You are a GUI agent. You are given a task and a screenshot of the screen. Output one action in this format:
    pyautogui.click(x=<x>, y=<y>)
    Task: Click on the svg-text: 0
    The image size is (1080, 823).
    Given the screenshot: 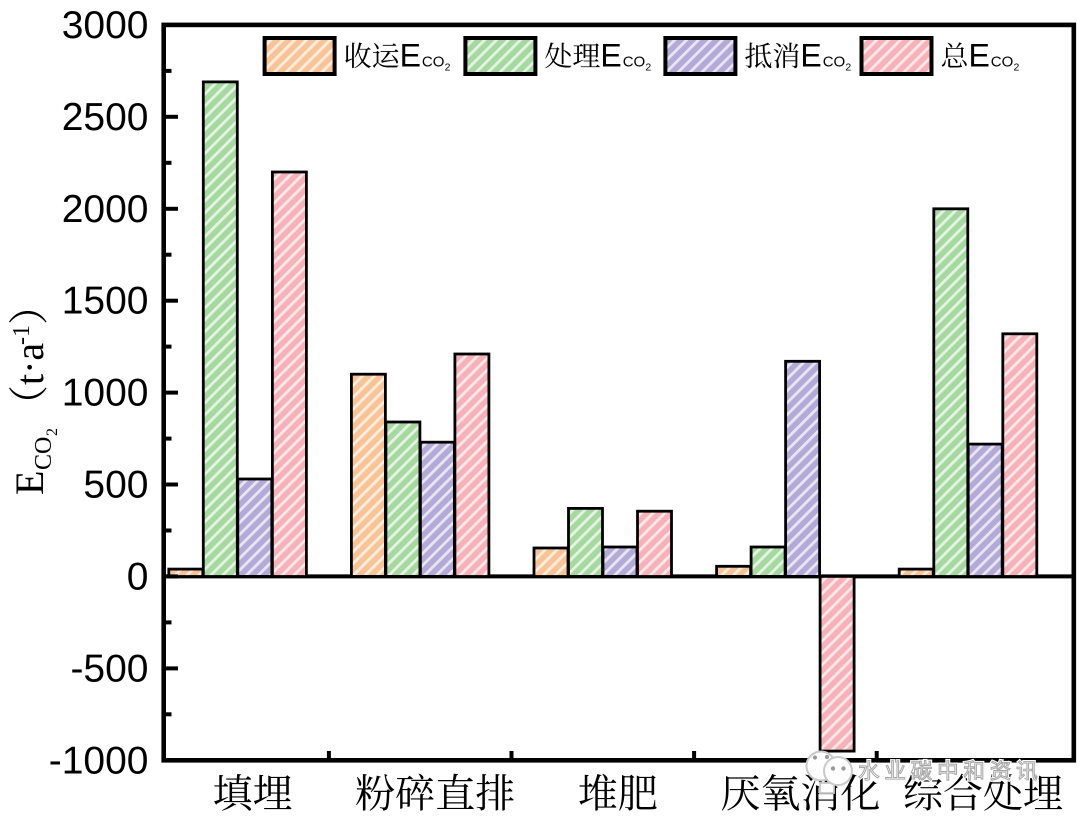 What is the action you would take?
    pyautogui.click(x=138, y=576)
    